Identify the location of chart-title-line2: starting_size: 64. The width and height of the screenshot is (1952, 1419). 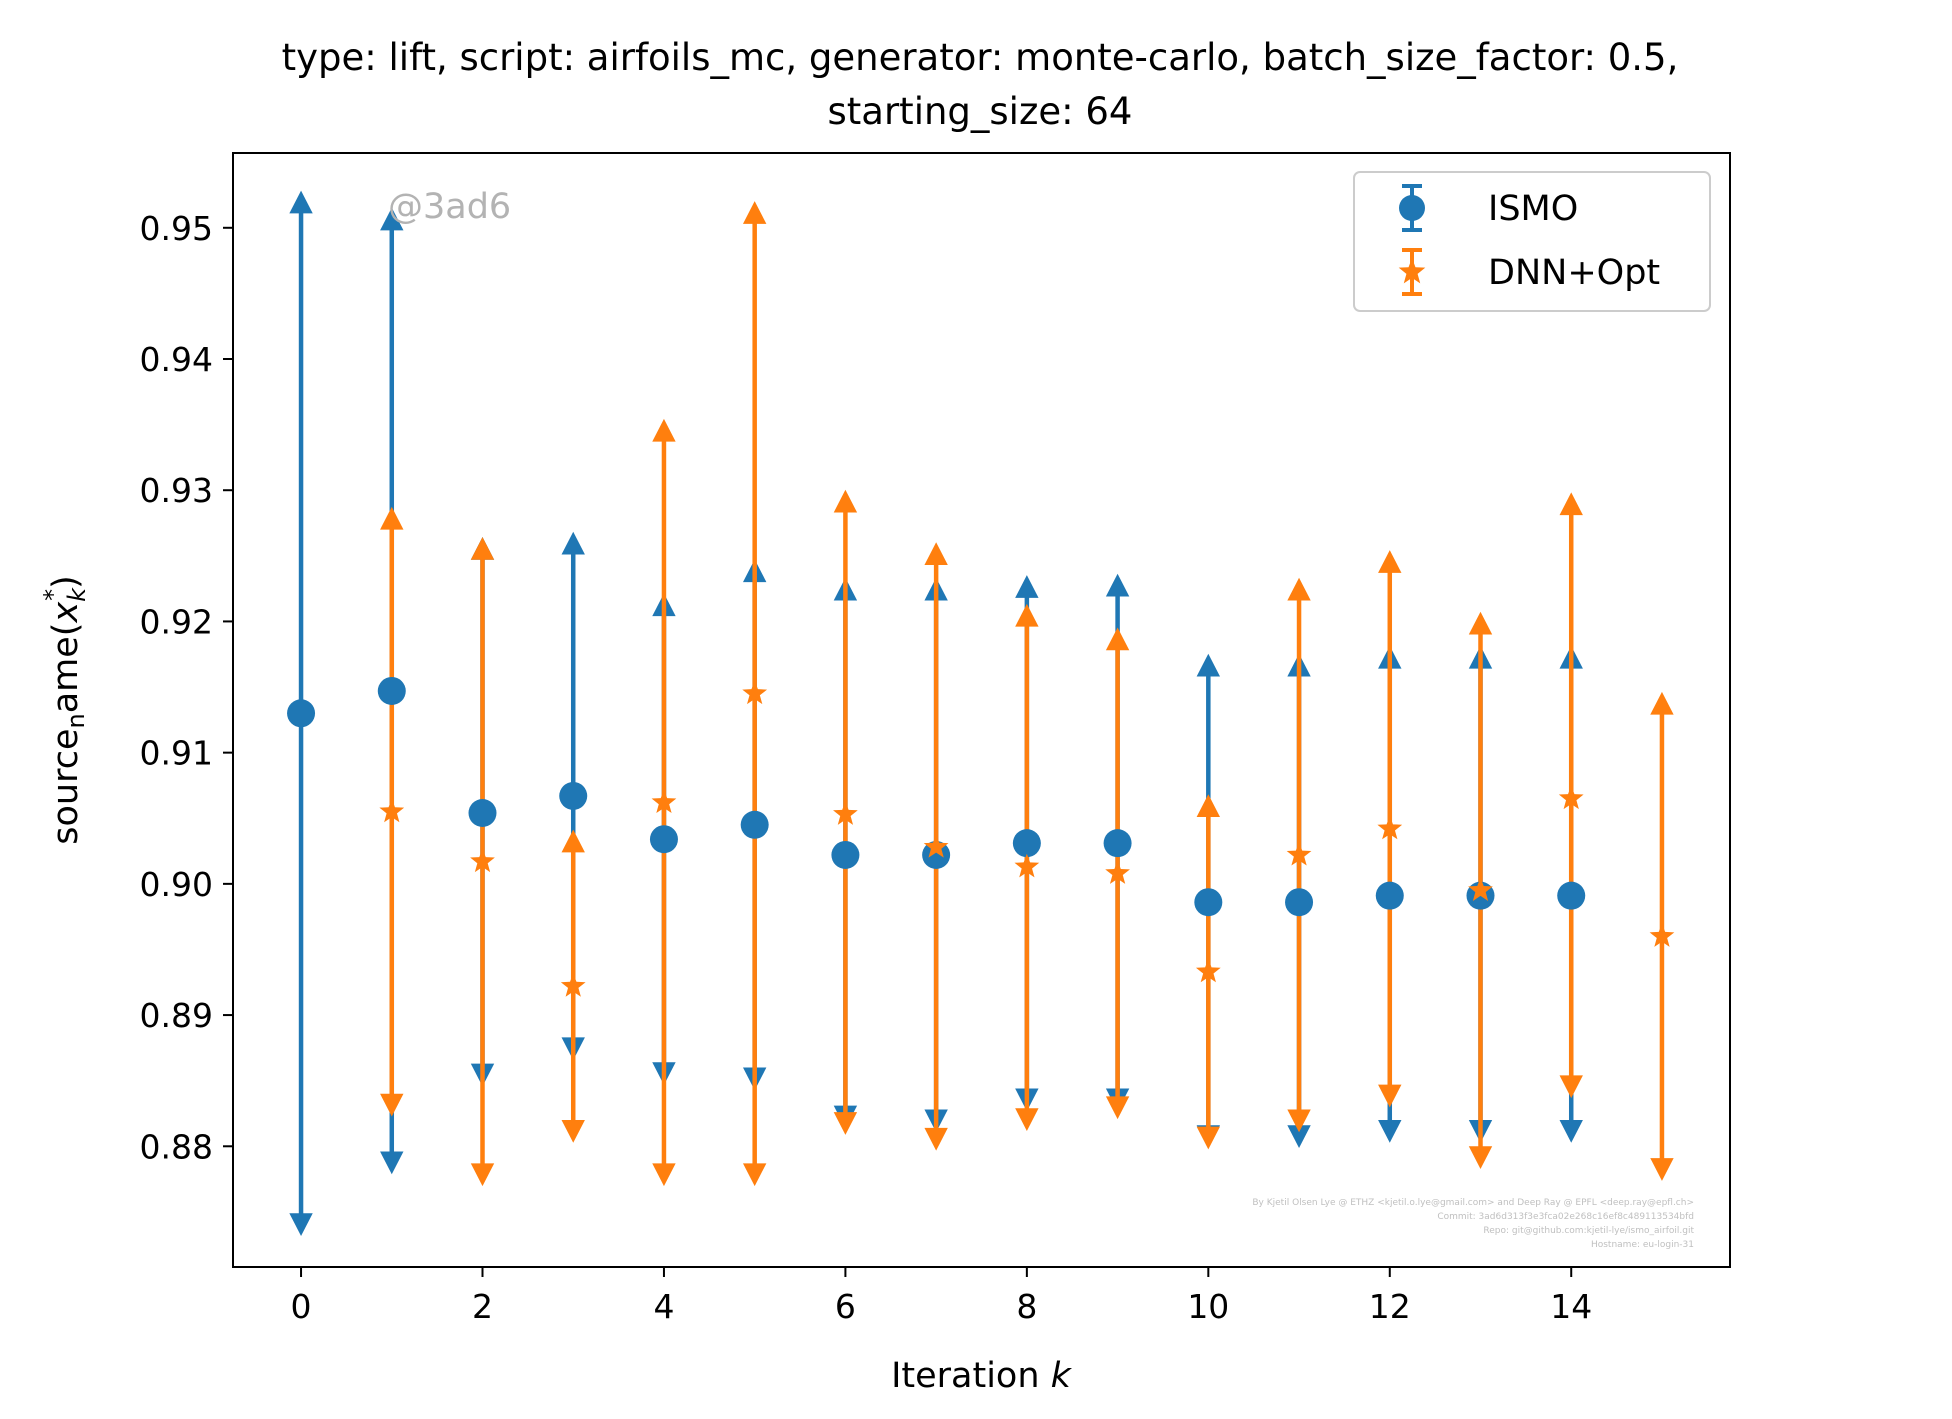
(980, 111).